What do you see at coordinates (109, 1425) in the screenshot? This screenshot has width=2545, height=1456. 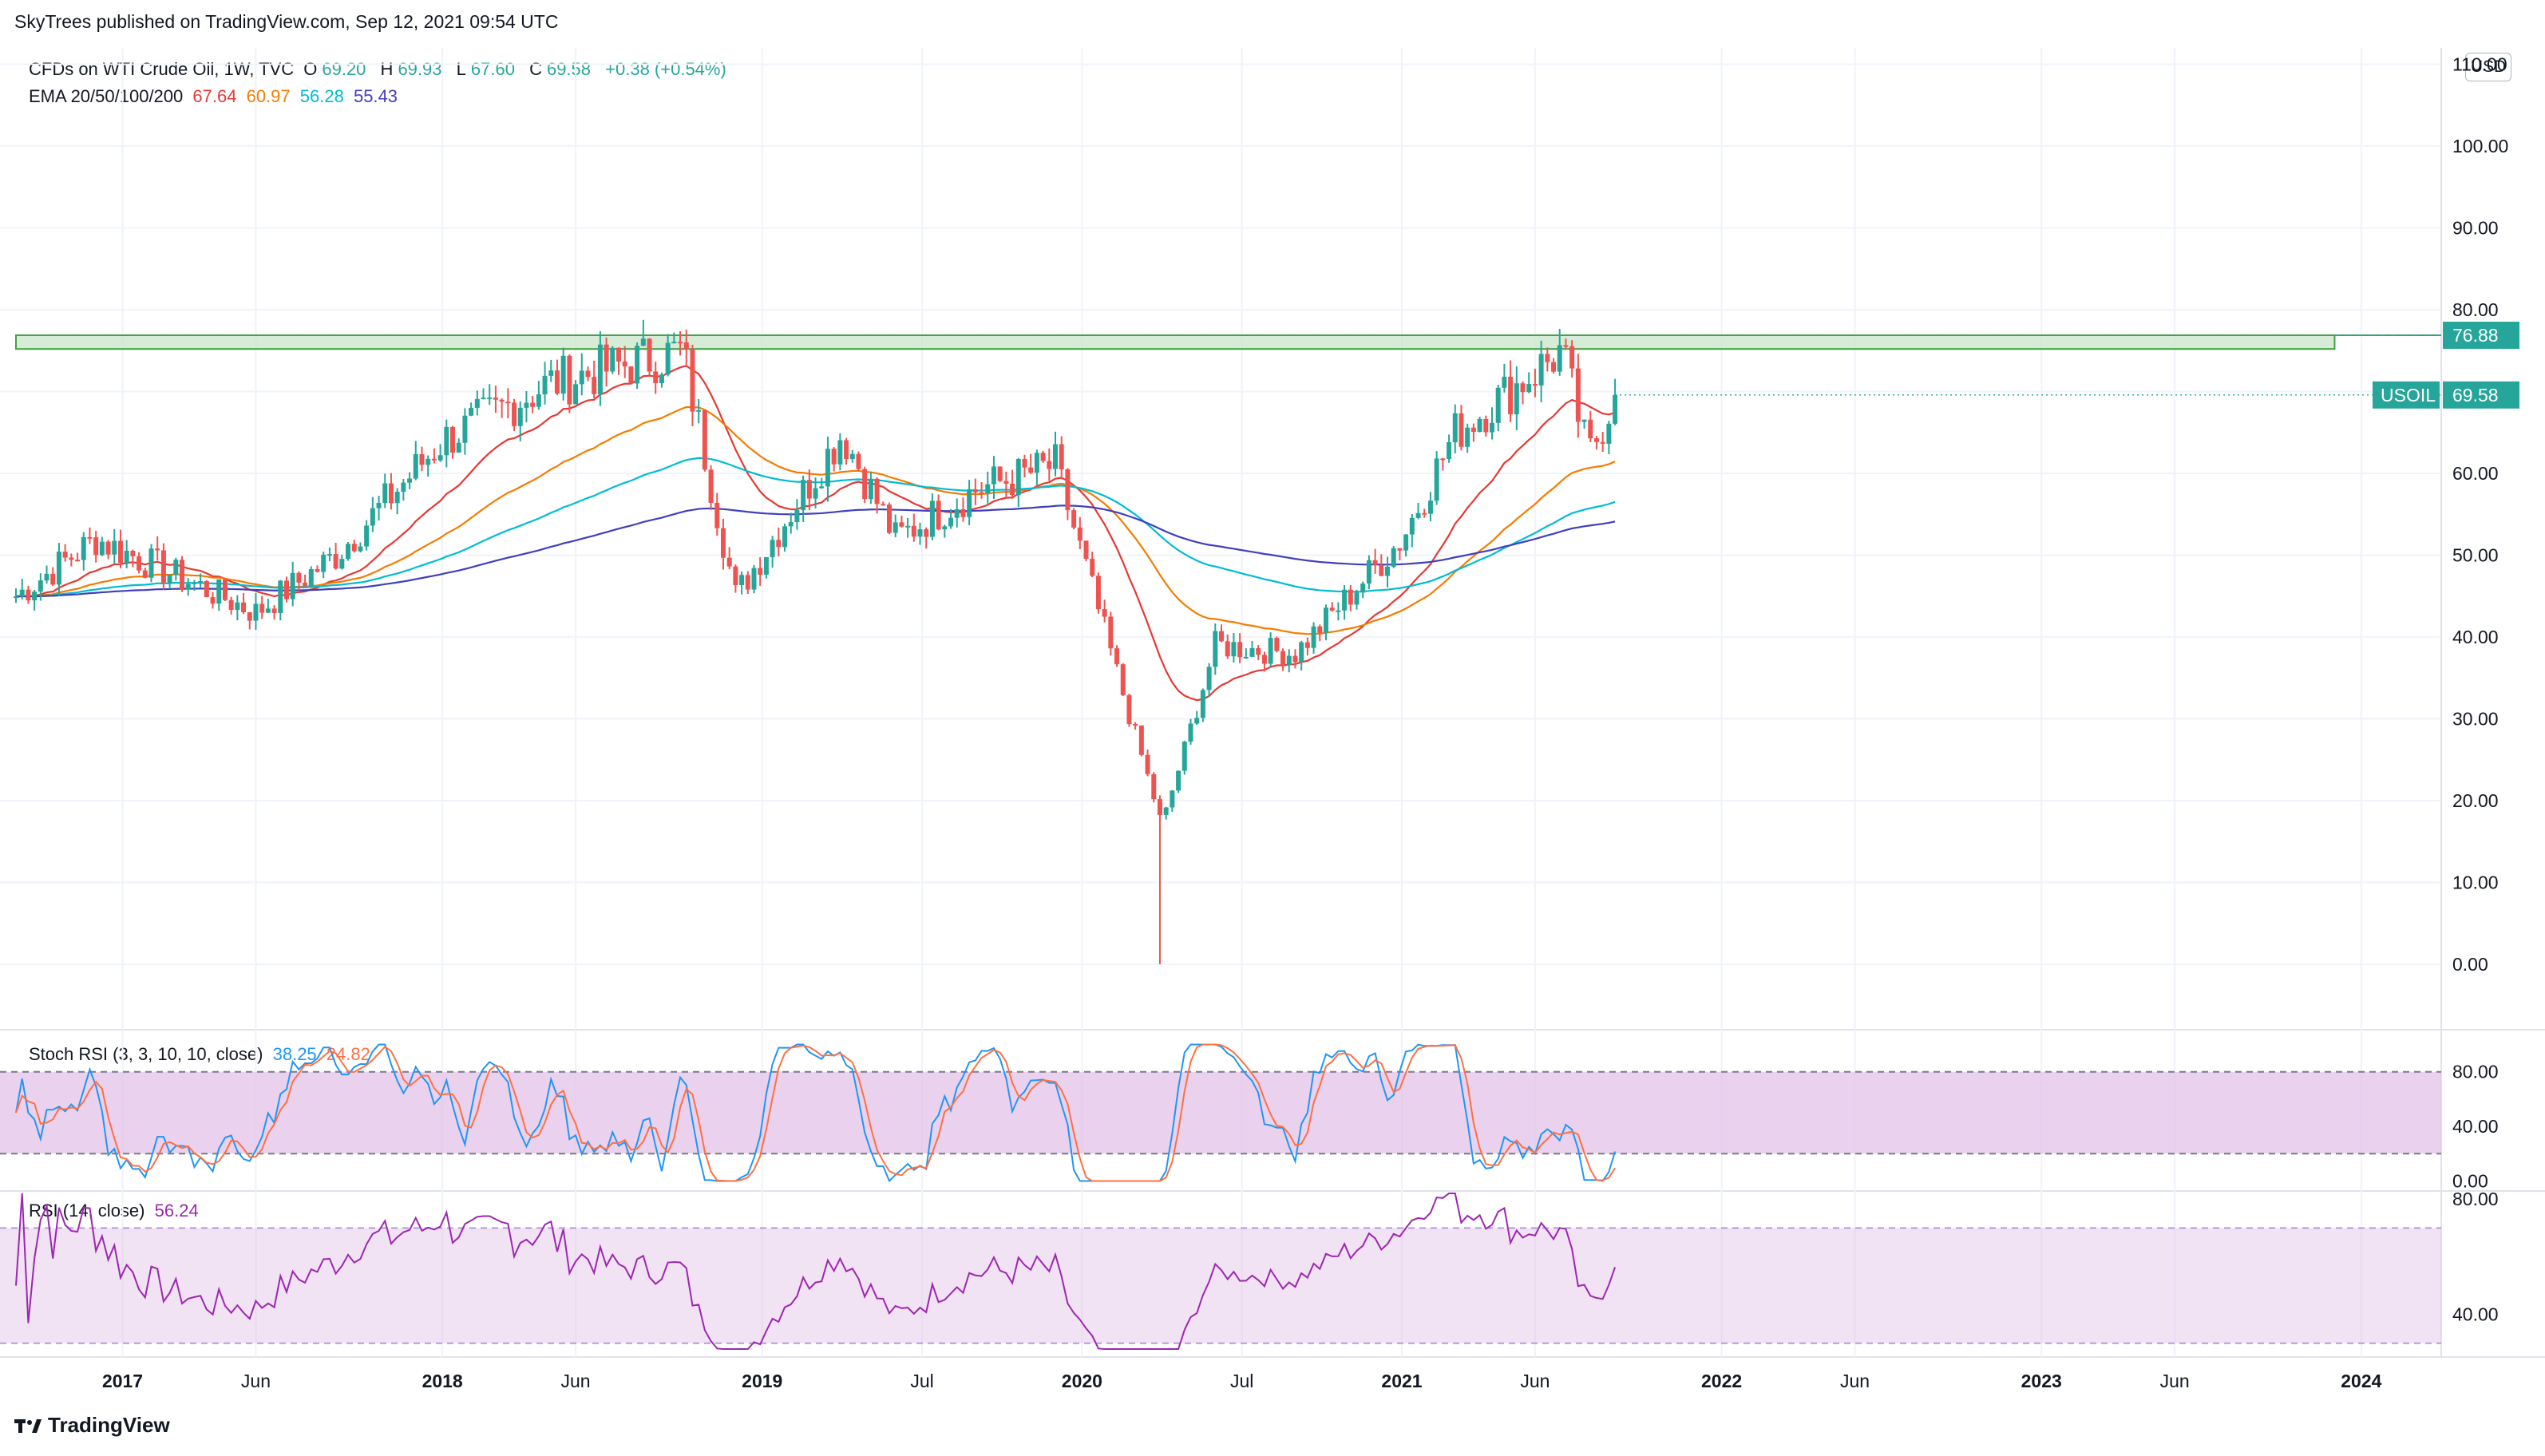 I see `brand-label: TradingView` at bounding box center [109, 1425].